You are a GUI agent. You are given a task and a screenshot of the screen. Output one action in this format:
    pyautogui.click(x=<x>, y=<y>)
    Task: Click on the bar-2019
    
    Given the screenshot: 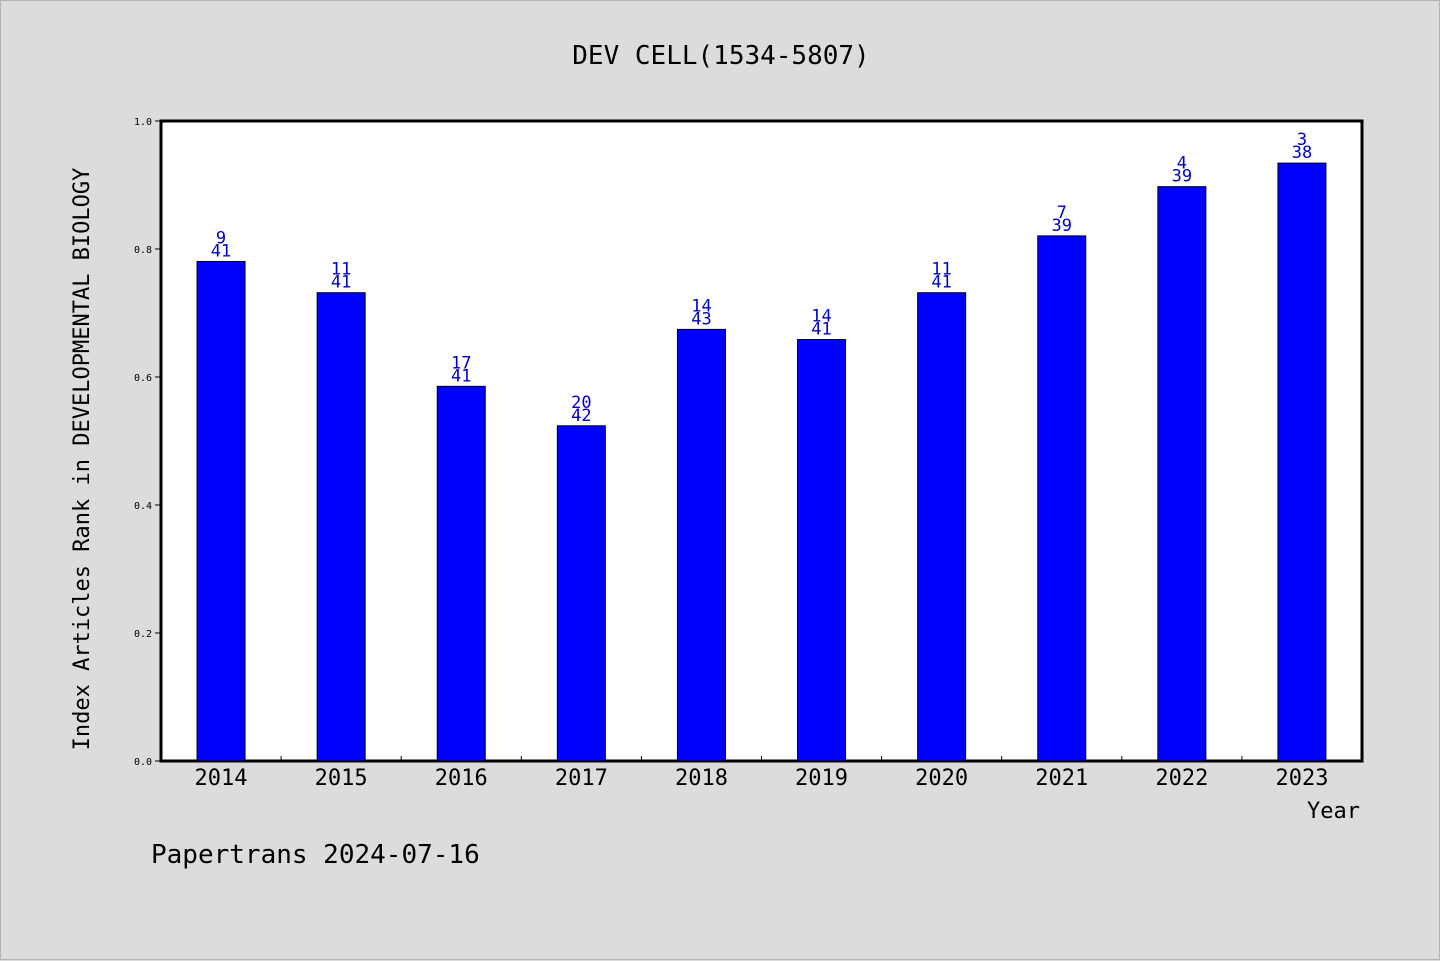 What is the action you would take?
    pyautogui.click(x=822, y=550)
    